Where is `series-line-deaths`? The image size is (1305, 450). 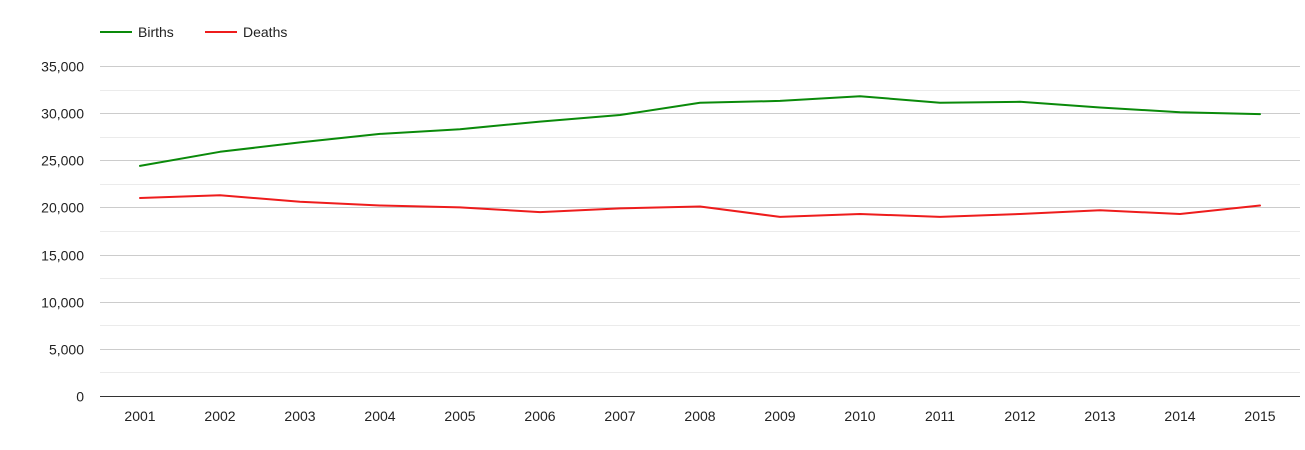
series-line-deaths is located at coordinates (700, 206).